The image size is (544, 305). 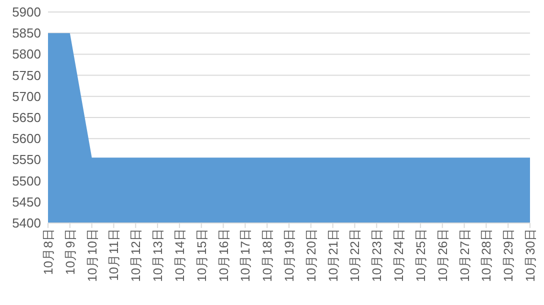 What do you see at coordinates (26, 160) in the screenshot?
I see `y-tick-label: 5550` at bounding box center [26, 160].